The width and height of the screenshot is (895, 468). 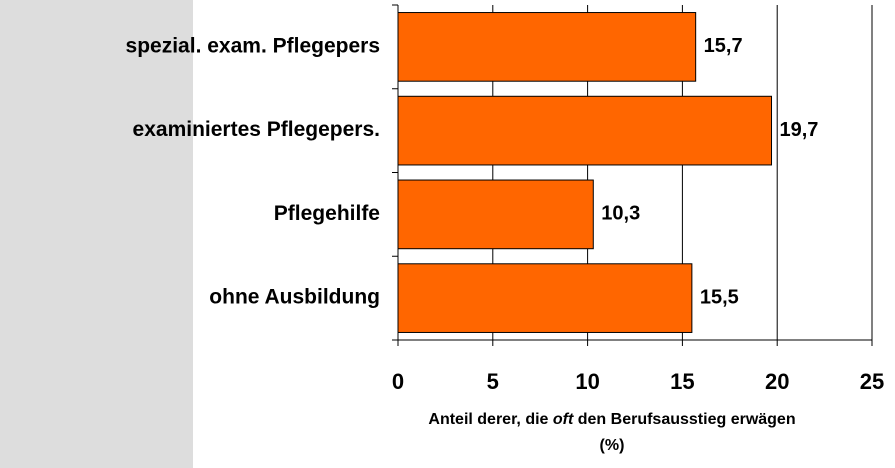 What do you see at coordinates (327, 213) in the screenshot?
I see `y-tick-label: Pflegehilfe` at bounding box center [327, 213].